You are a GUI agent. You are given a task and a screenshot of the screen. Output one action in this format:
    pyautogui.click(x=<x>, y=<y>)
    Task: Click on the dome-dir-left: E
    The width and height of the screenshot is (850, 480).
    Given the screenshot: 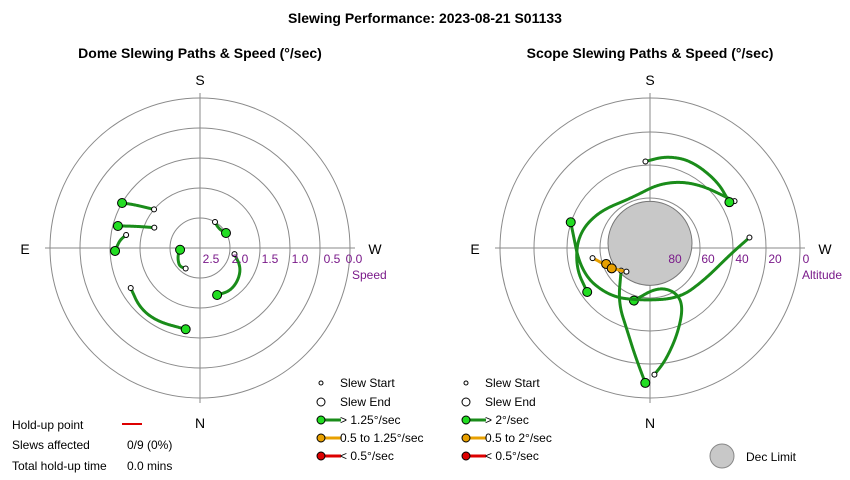 What is the action you would take?
    pyautogui.click(x=24, y=249)
    